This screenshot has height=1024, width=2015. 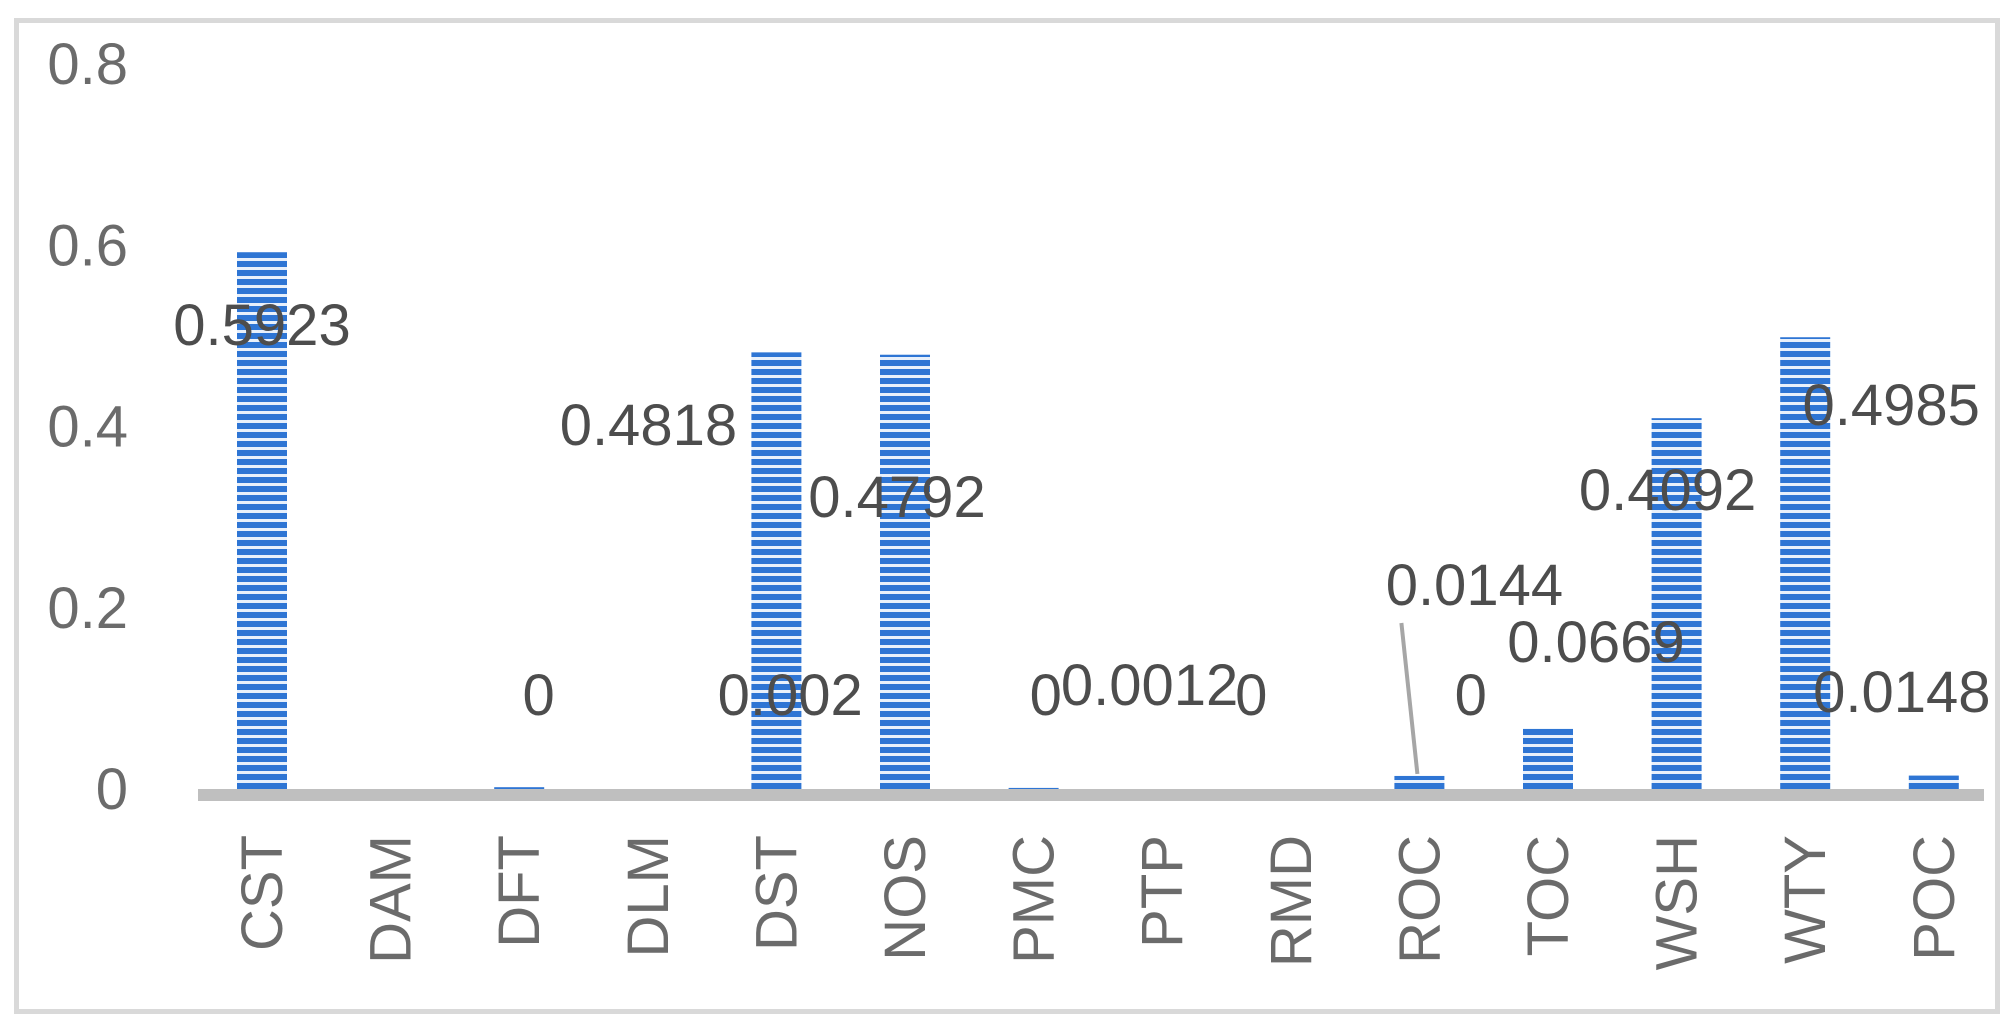 I want to click on data-label-poc: 0.0148, so click(x=1901, y=692).